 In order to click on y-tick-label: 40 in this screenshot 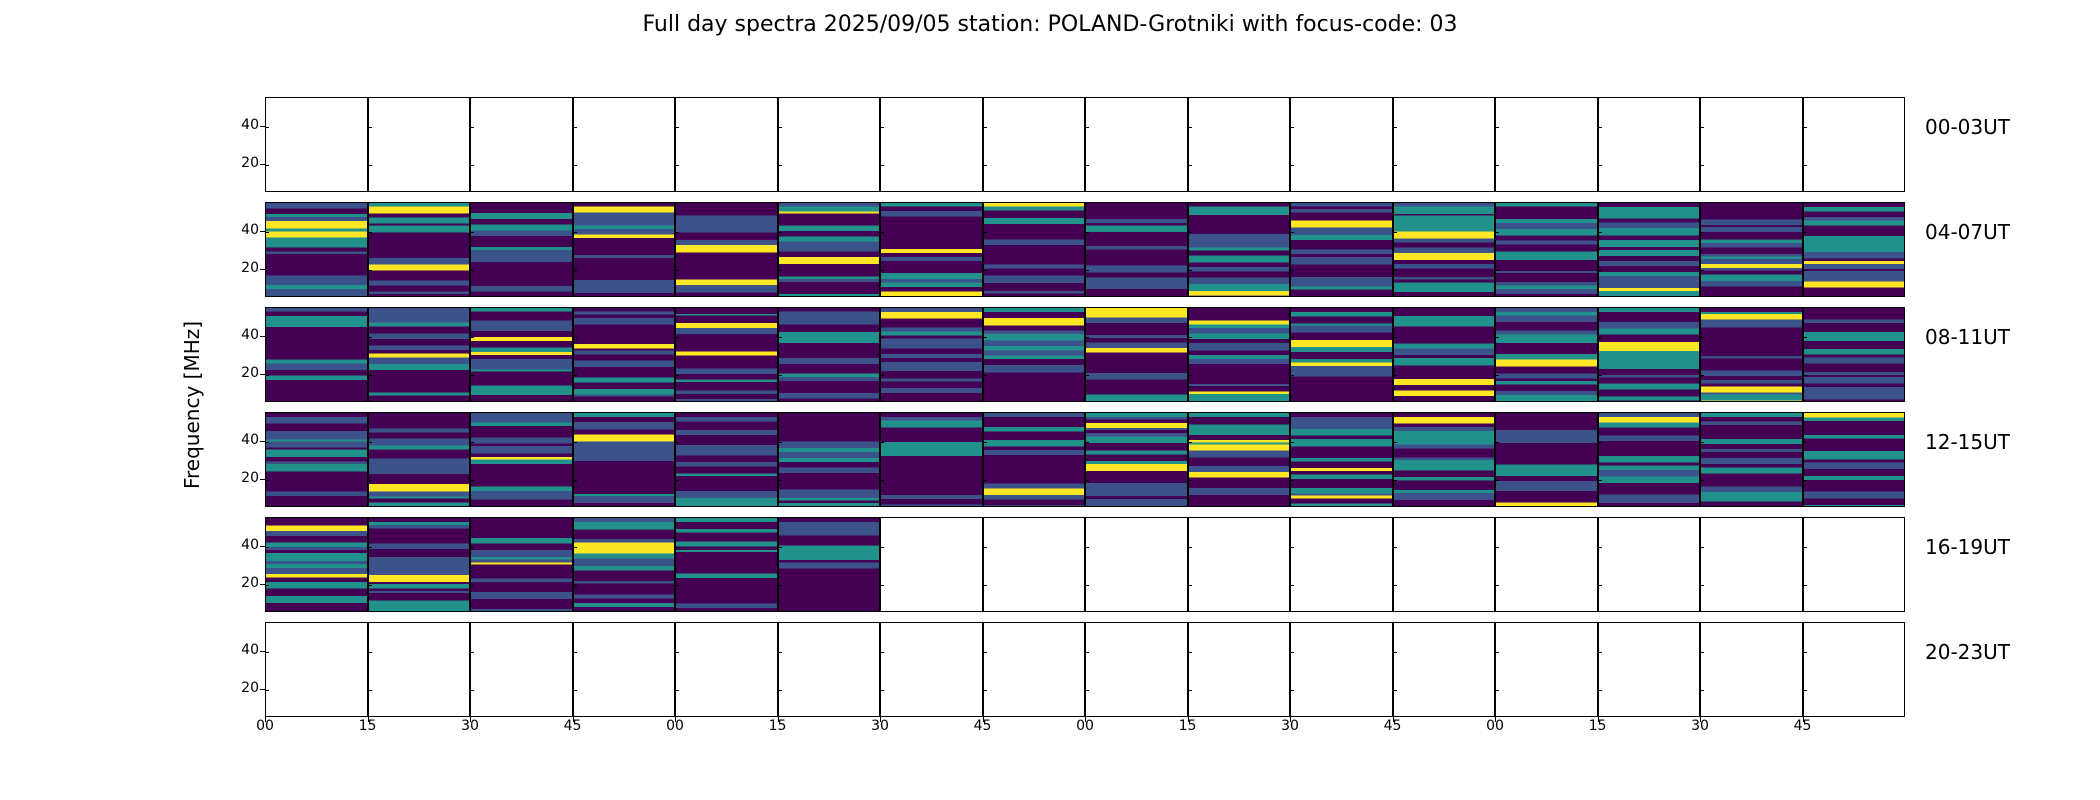, I will do `click(250, 334)`.